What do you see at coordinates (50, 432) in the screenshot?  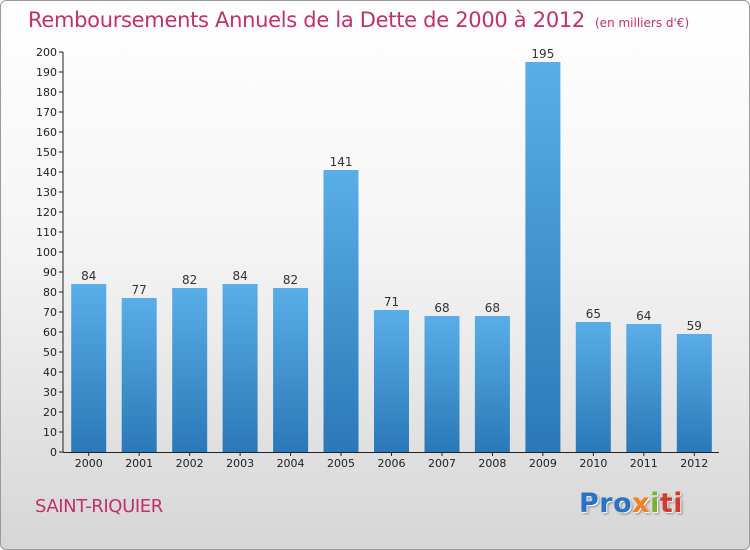 I see `y-tick-label: 10` at bounding box center [50, 432].